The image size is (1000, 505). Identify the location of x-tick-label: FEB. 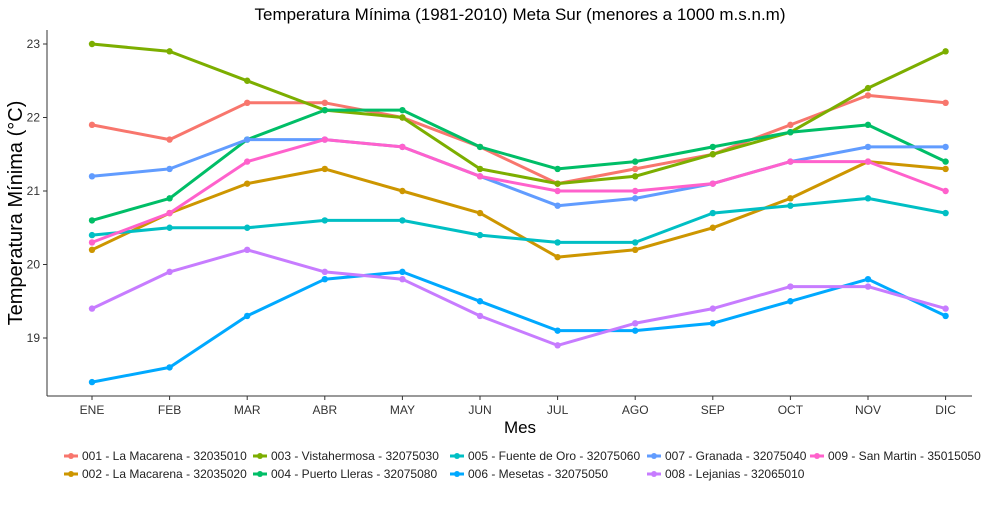
(169, 410).